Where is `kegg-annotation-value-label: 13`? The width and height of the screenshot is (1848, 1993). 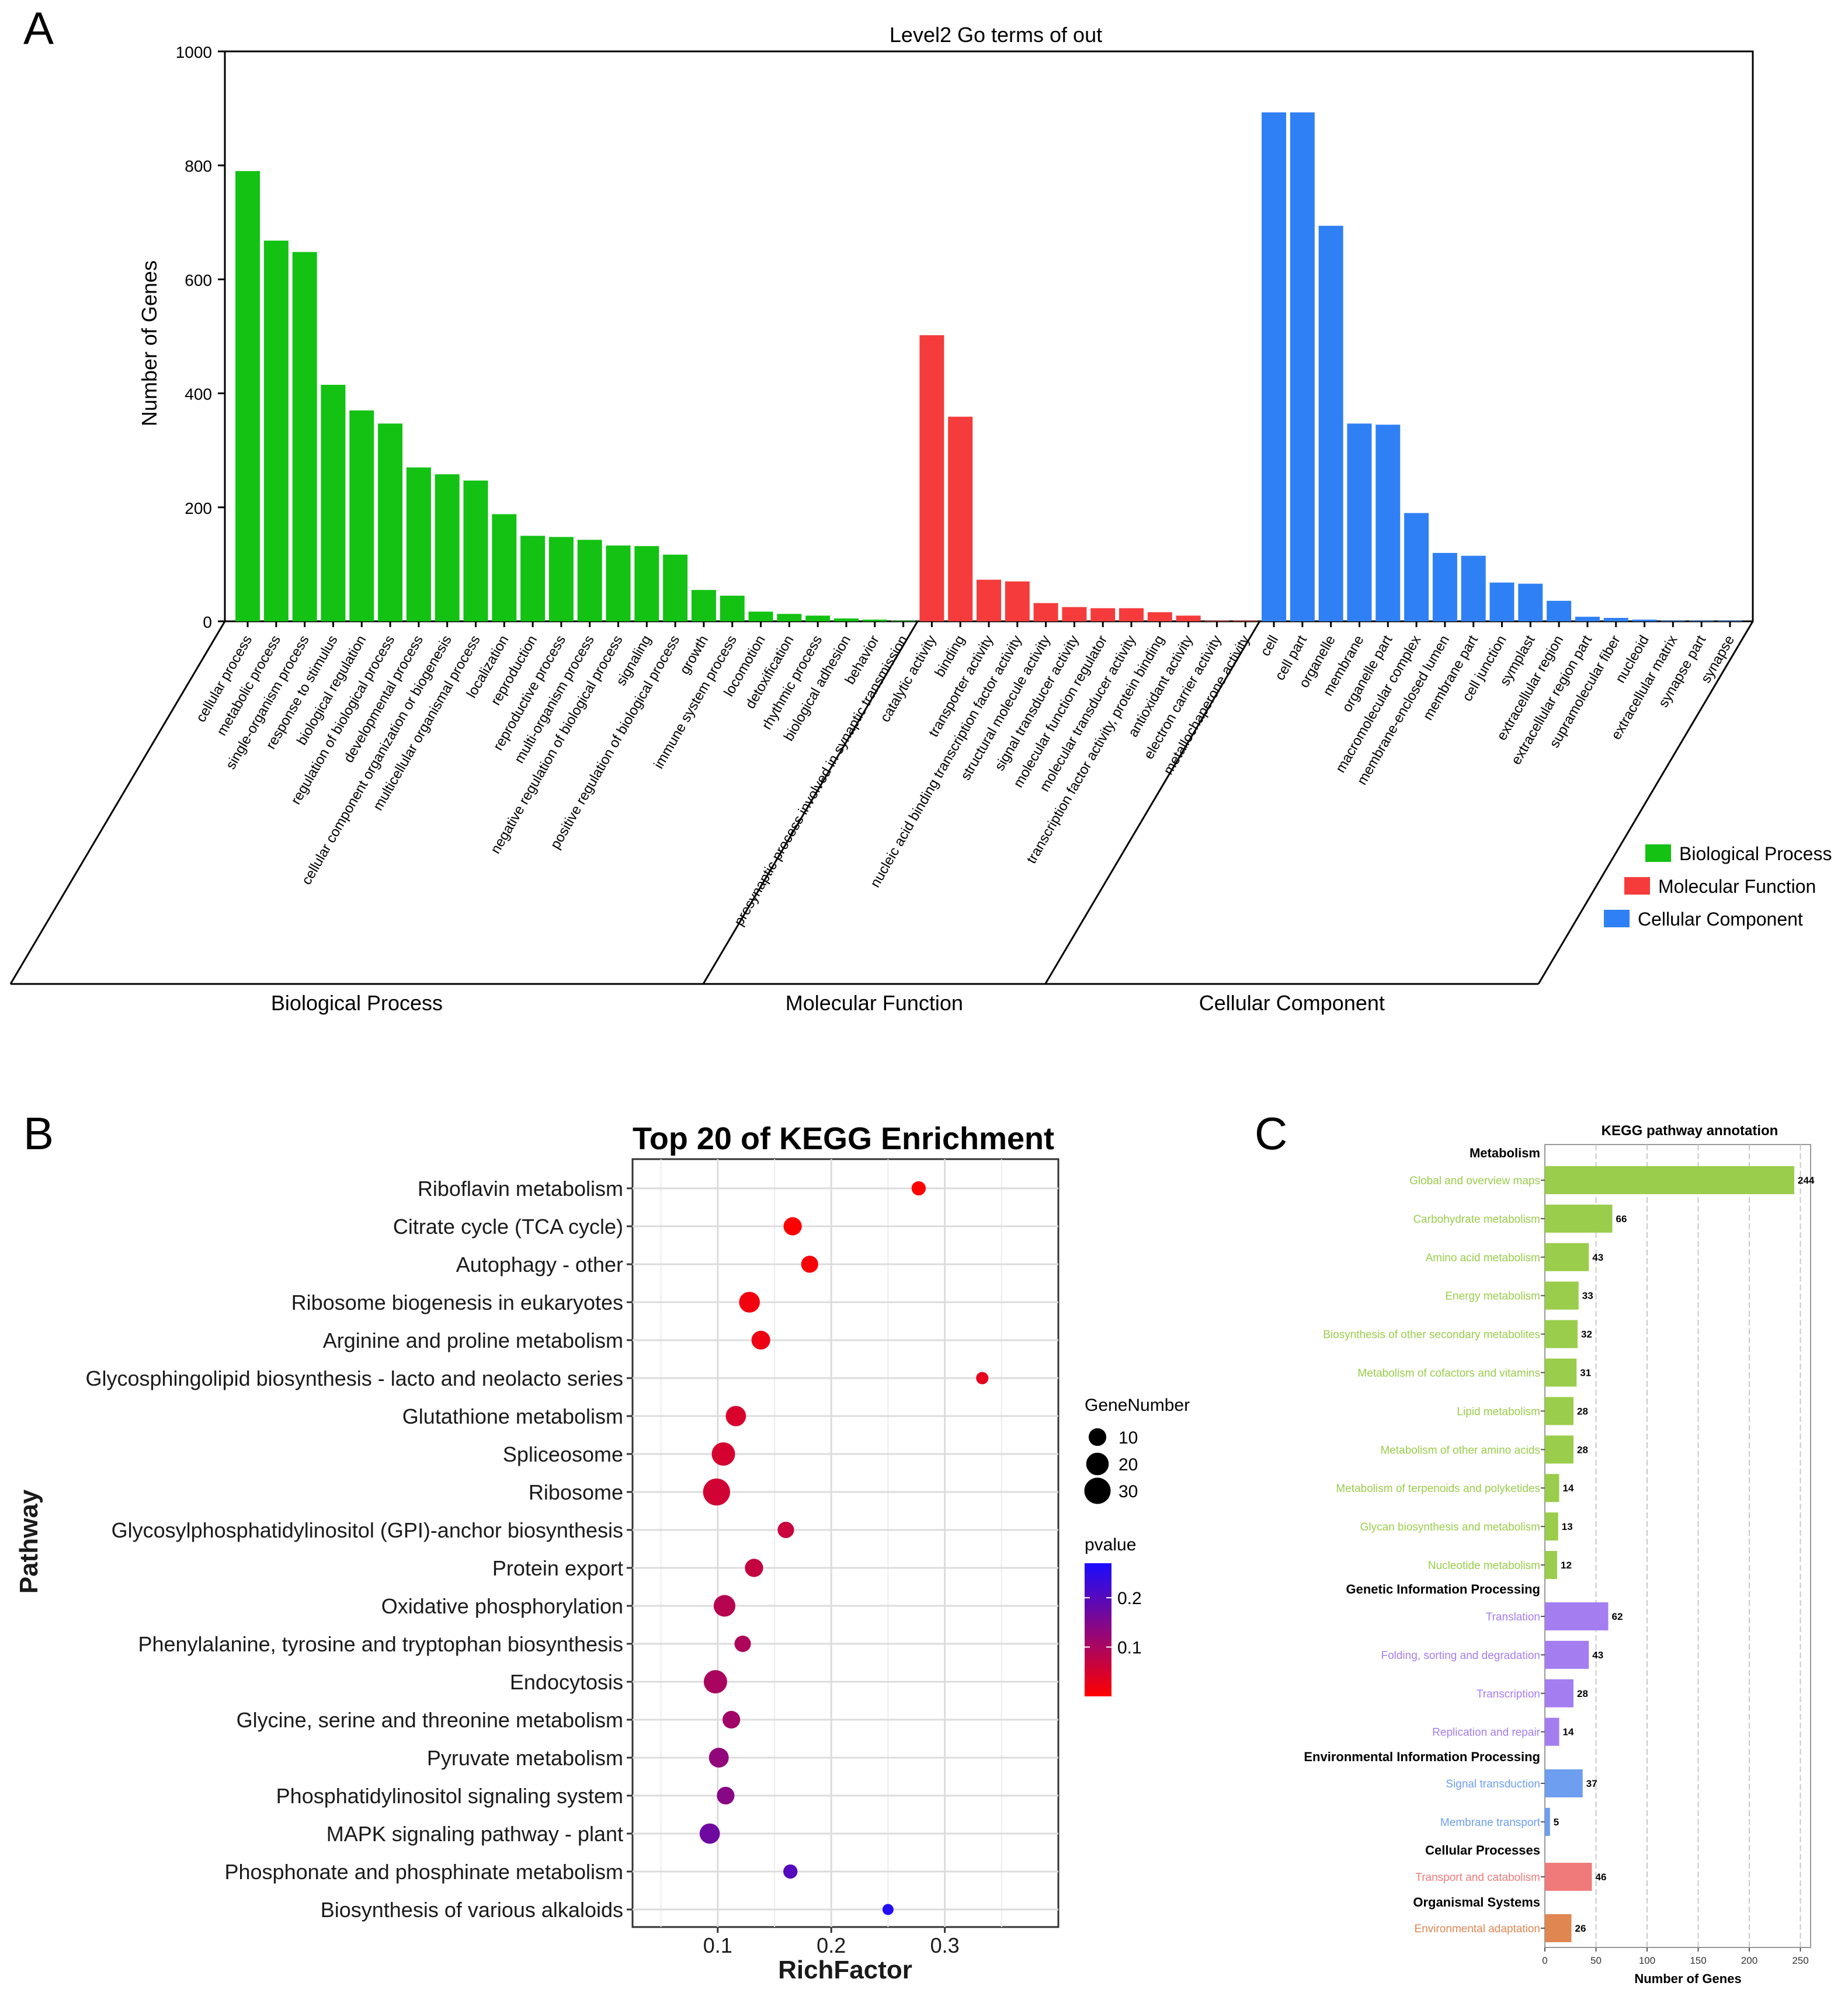 kegg-annotation-value-label: 13 is located at coordinates (1567, 1527).